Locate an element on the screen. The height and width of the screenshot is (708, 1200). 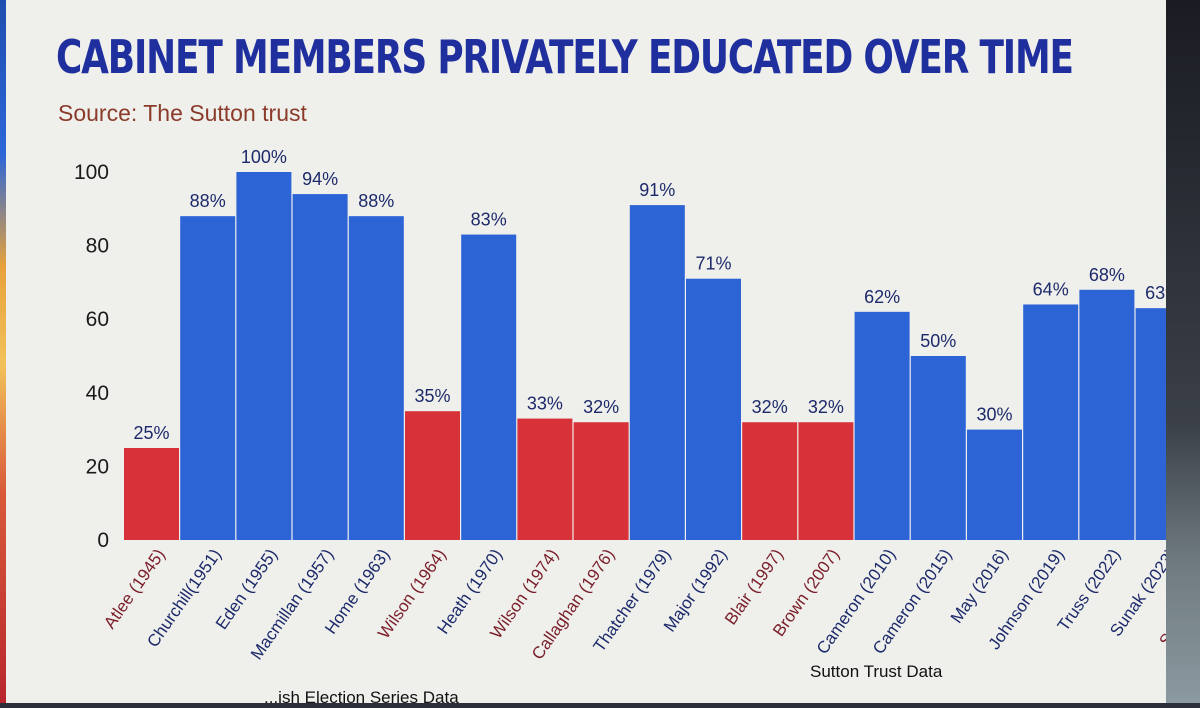
footer-note: Sutton Trust Data is located at coordinates (876, 671).